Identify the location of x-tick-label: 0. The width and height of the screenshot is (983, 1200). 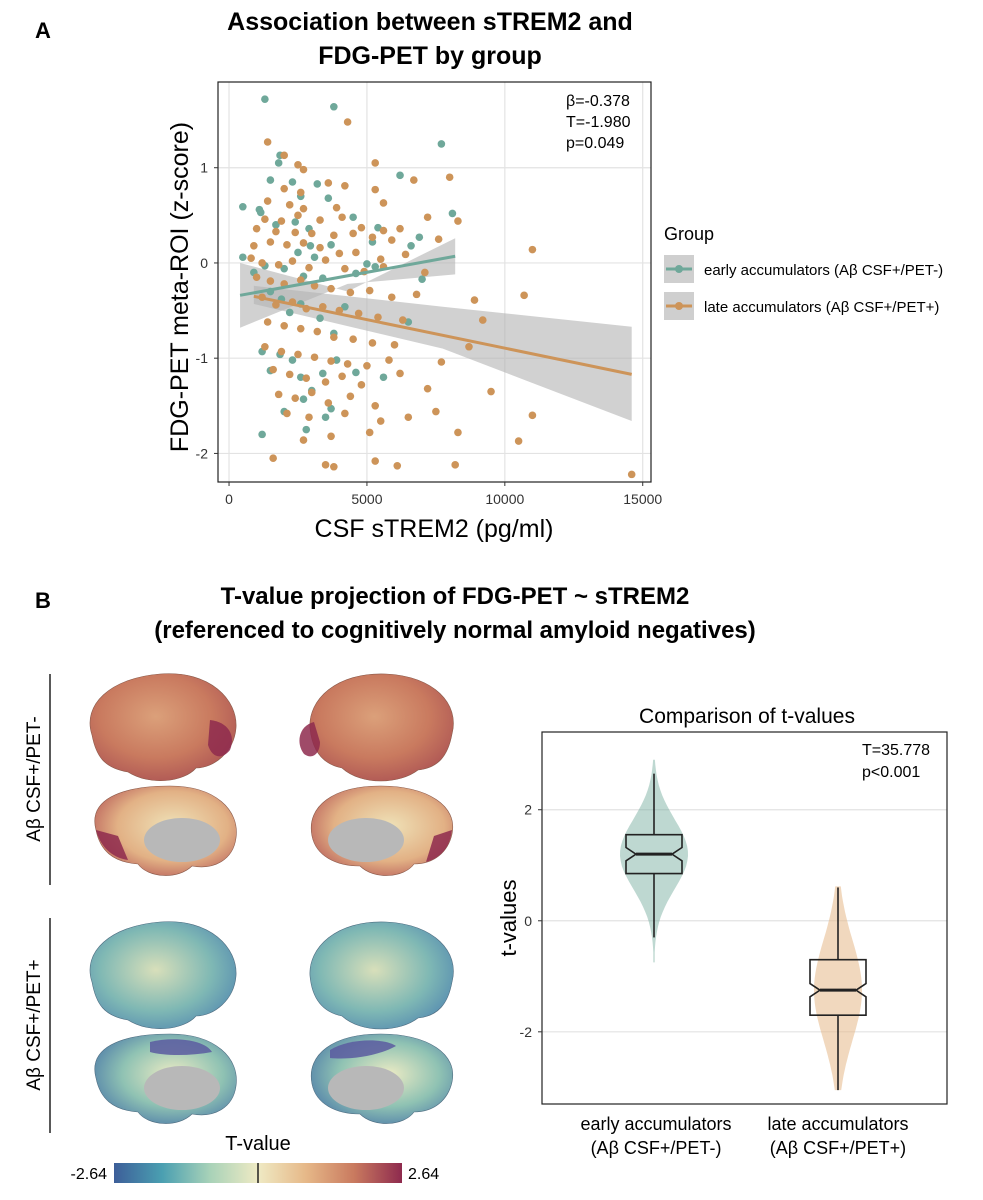
(229, 499).